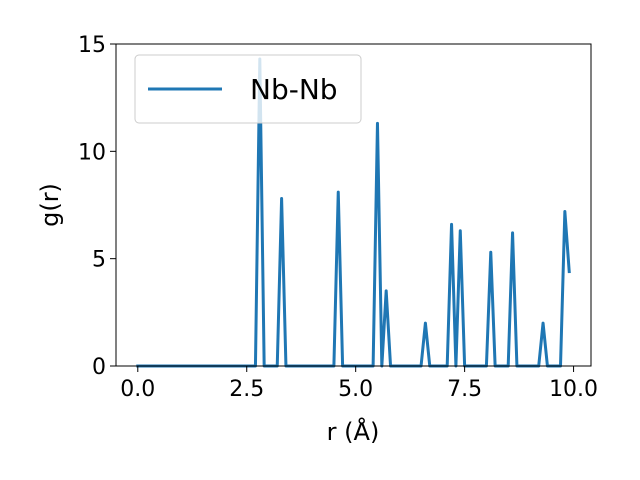 This screenshot has height=480, width=640. What do you see at coordinates (355, 389) in the screenshot?
I see `x-tick-label: 5.0` at bounding box center [355, 389].